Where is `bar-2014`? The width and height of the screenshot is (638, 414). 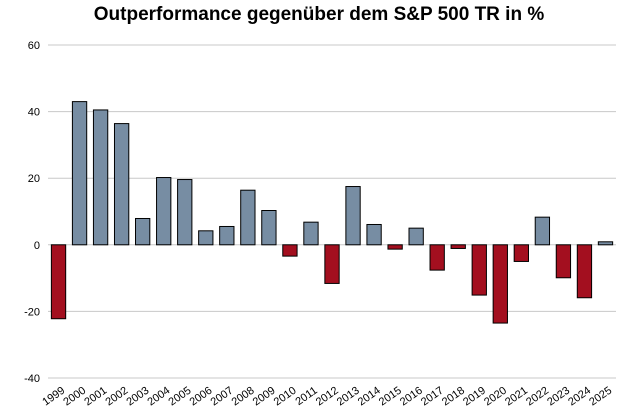
bar-2014 is located at coordinates (374, 234).